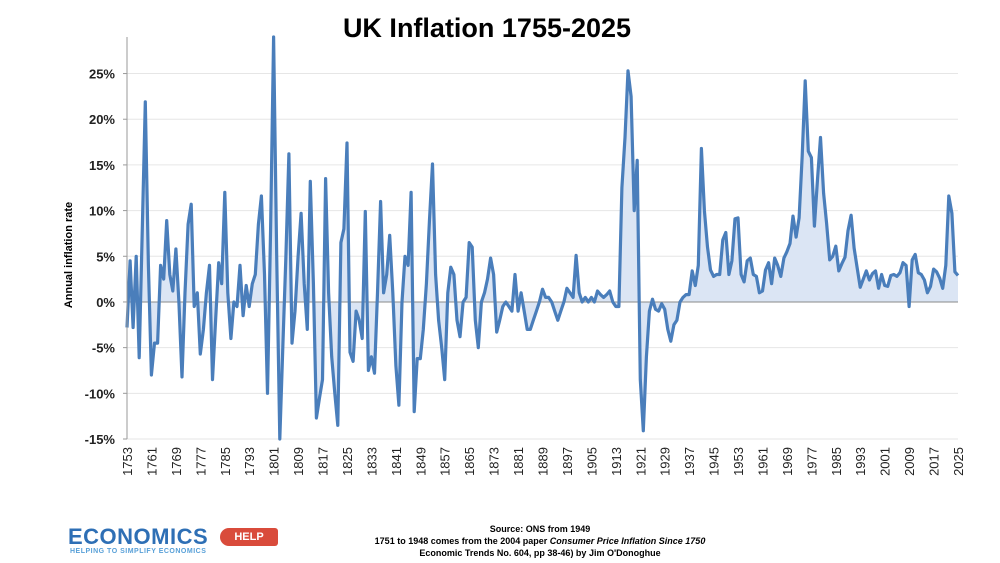  What do you see at coordinates (811, 461) in the screenshot?
I see `x-tick-label: 1977` at bounding box center [811, 461].